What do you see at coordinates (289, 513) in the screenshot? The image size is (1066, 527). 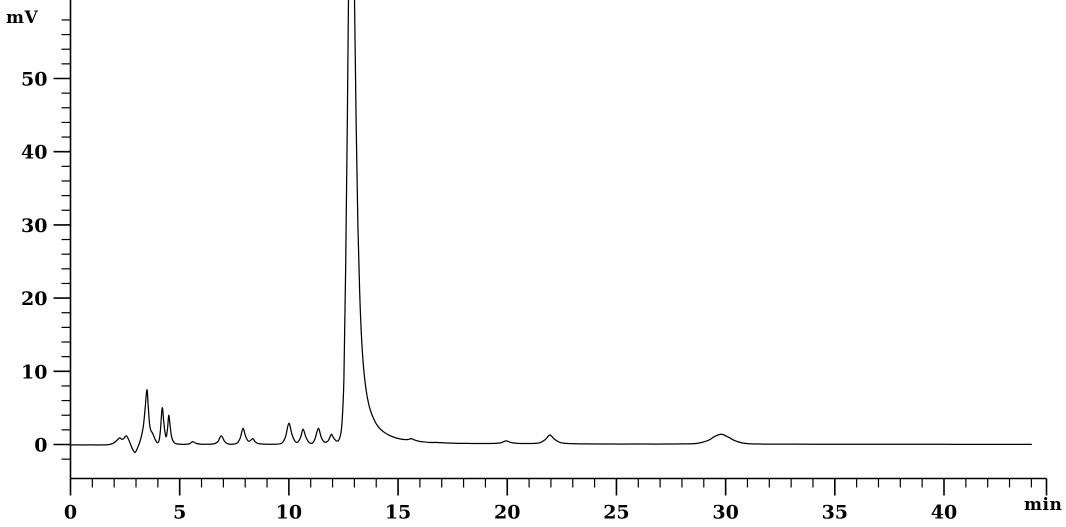 I see `x-tick-label: 10` at bounding box center [289, 513].